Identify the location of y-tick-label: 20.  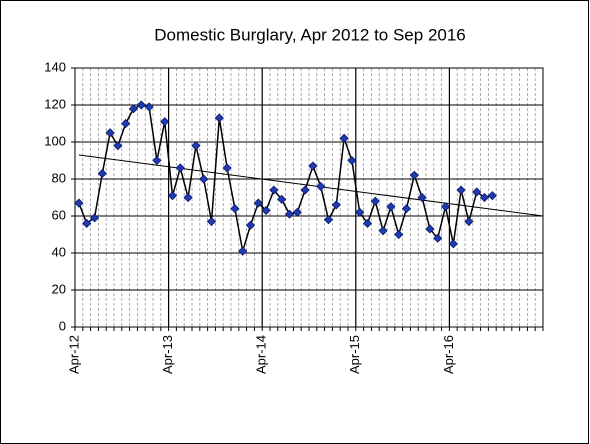
(59, 288).